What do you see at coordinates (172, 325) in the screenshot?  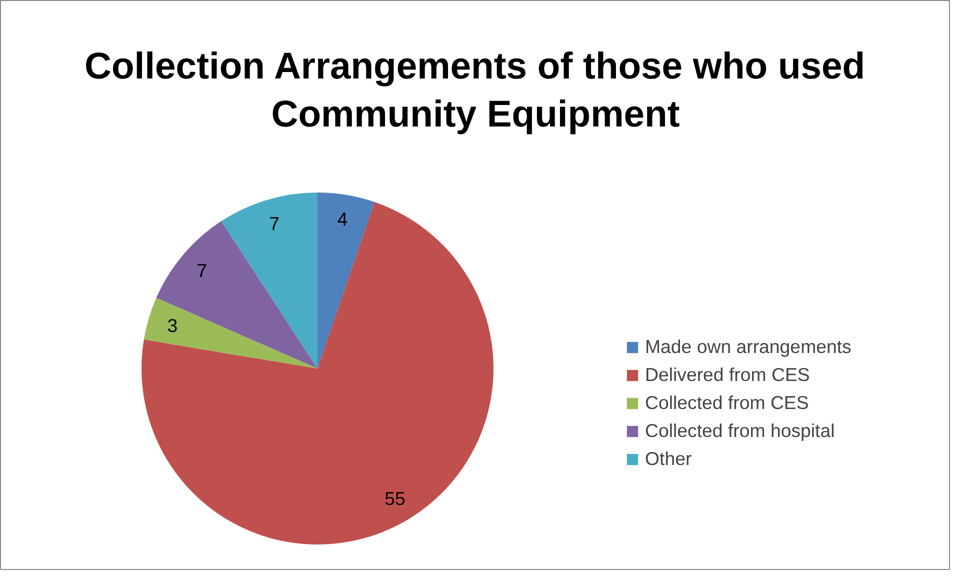 I see `data-label: 3` at bounding box center [172, 325].